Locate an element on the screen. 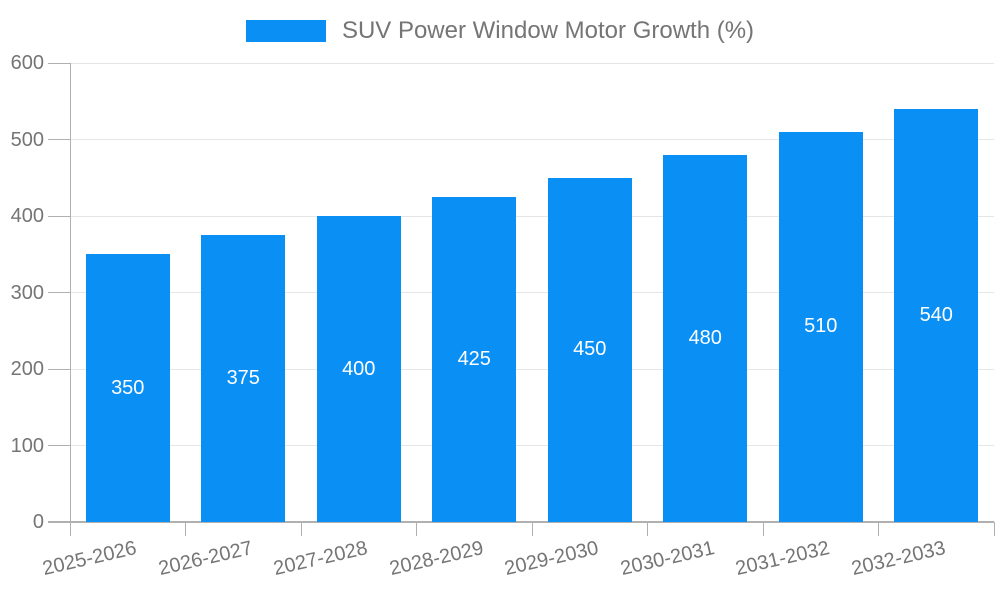  x-tick-label: 2028-2029 is located at coordinates (436, 558).